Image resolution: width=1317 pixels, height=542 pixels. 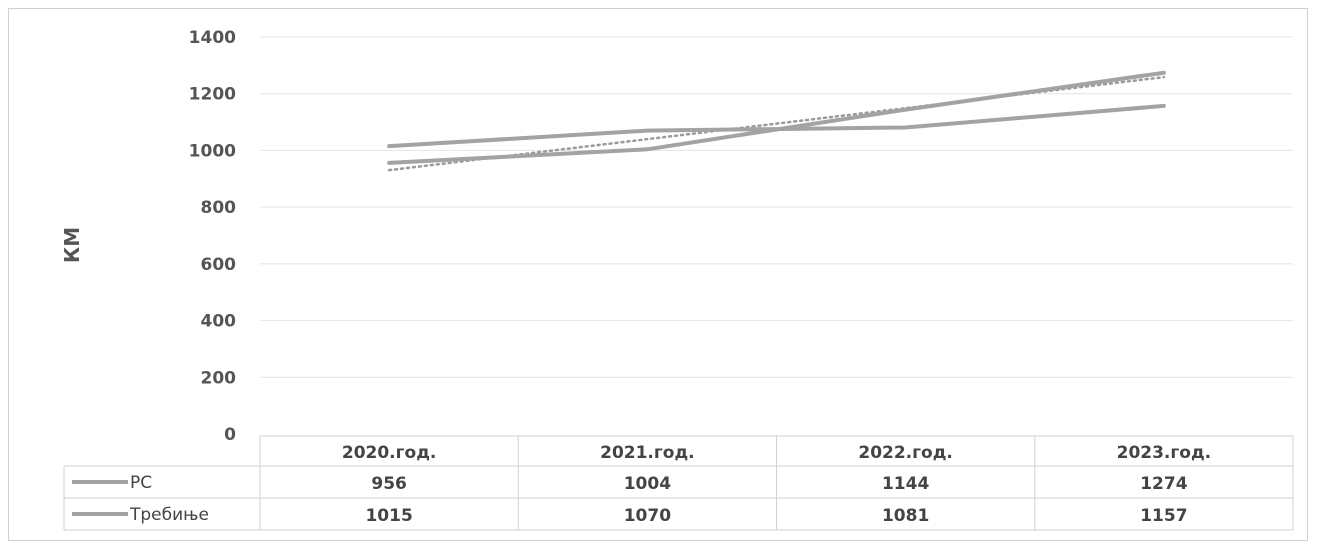 What do you see at coordinates (905, 453) in the screenshot?
I see `x-tick-label: 2022.год.` at bounding box center [905, 453].